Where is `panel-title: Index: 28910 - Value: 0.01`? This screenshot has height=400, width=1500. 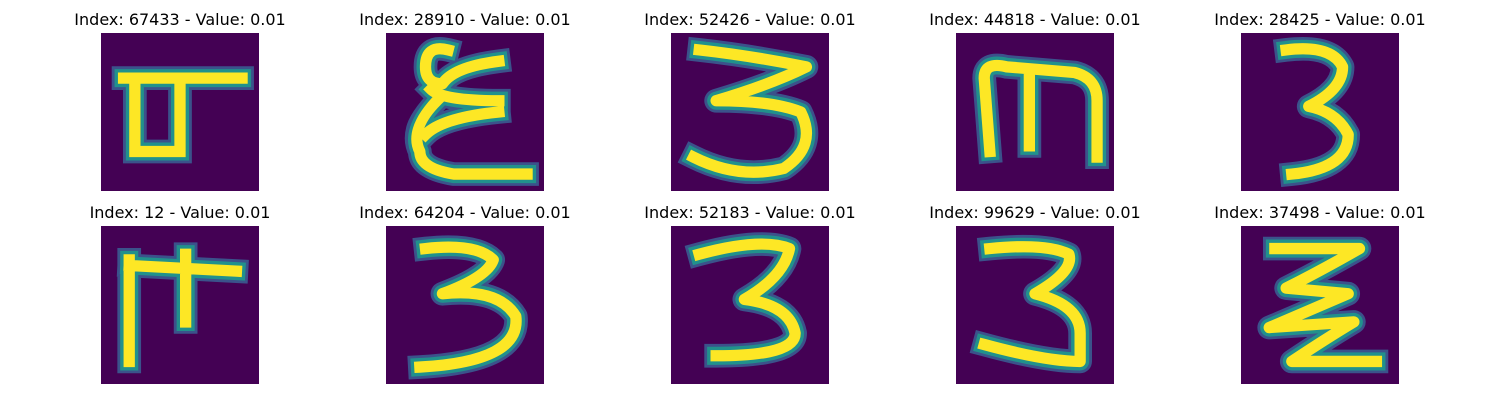 panel-title: Index: 28910 - Value: 0.01 is located at coordinates (465, 19).